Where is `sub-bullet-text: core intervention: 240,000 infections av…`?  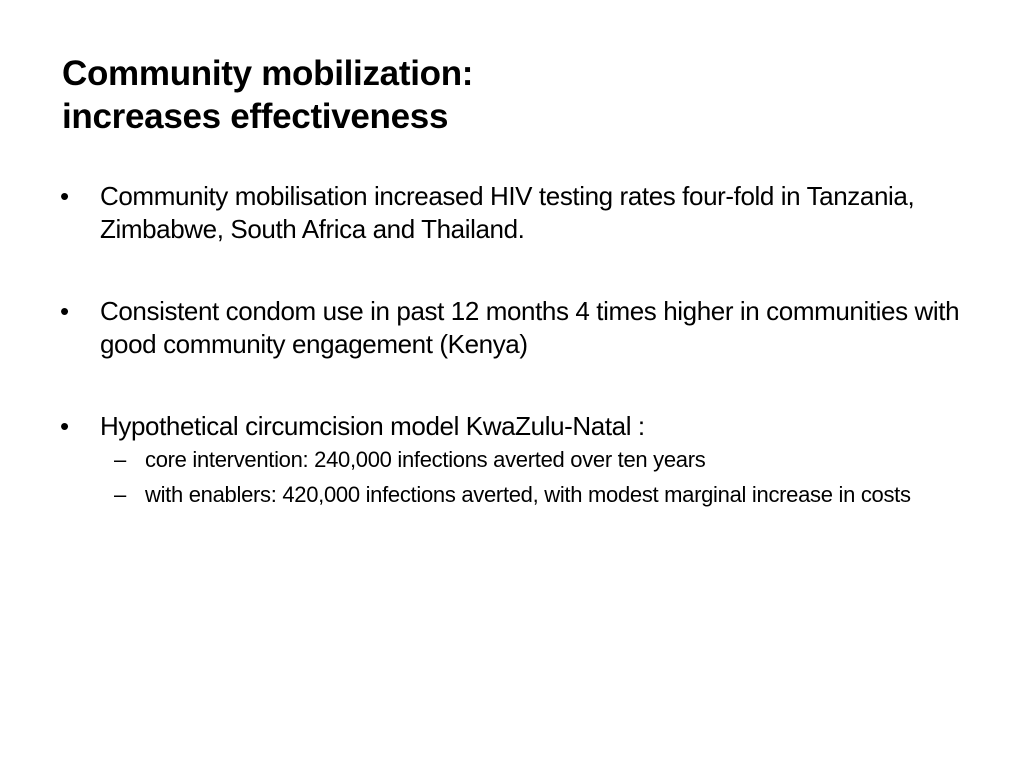 sub-bullet-text: core intervention: 240,000 infections av… is located at coordinates (425, 459).